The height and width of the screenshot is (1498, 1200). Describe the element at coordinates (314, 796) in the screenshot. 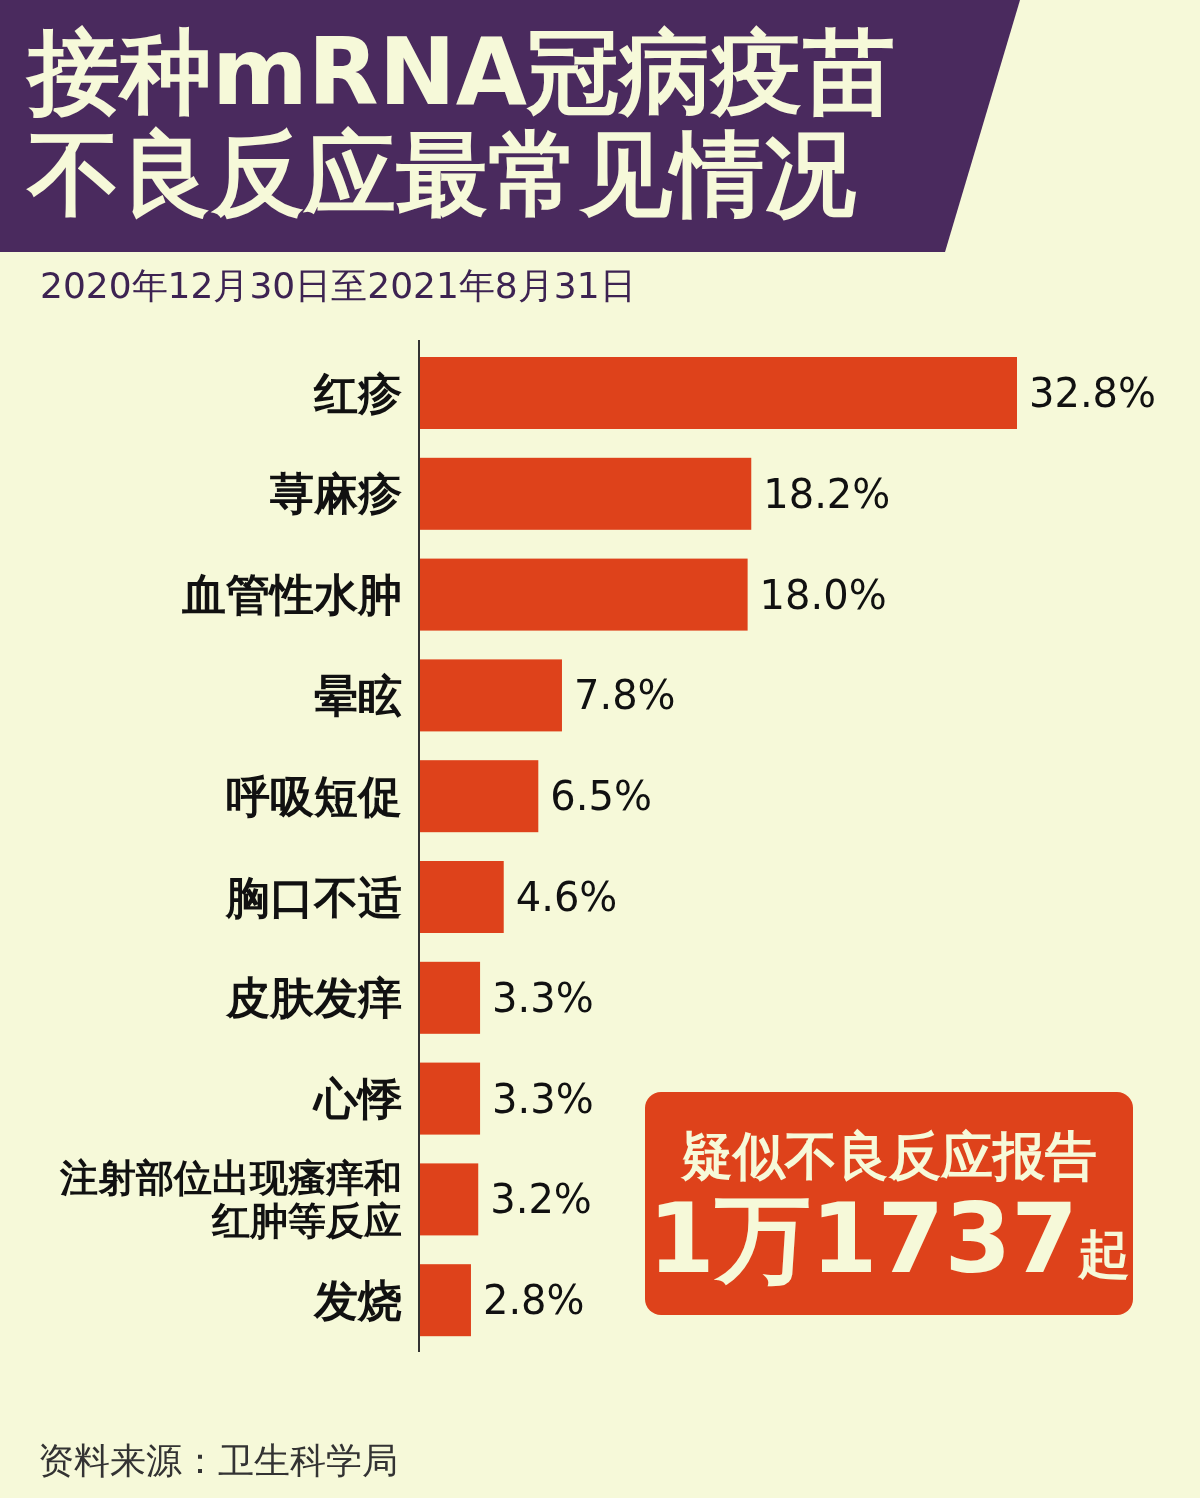

I see `y-tick-label: 呼吸短促` at that location.